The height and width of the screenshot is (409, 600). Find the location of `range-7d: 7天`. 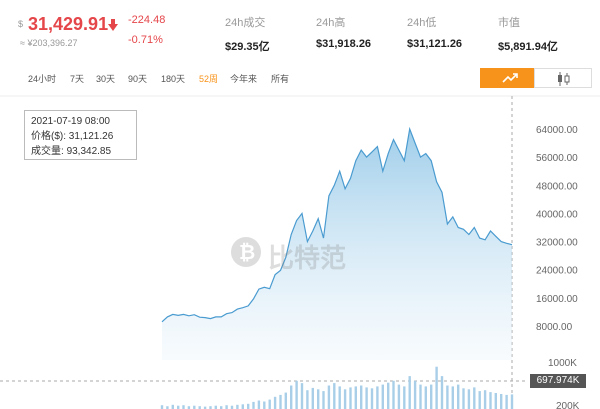

range-7d: 7天 is located at coordinates (77, 79).